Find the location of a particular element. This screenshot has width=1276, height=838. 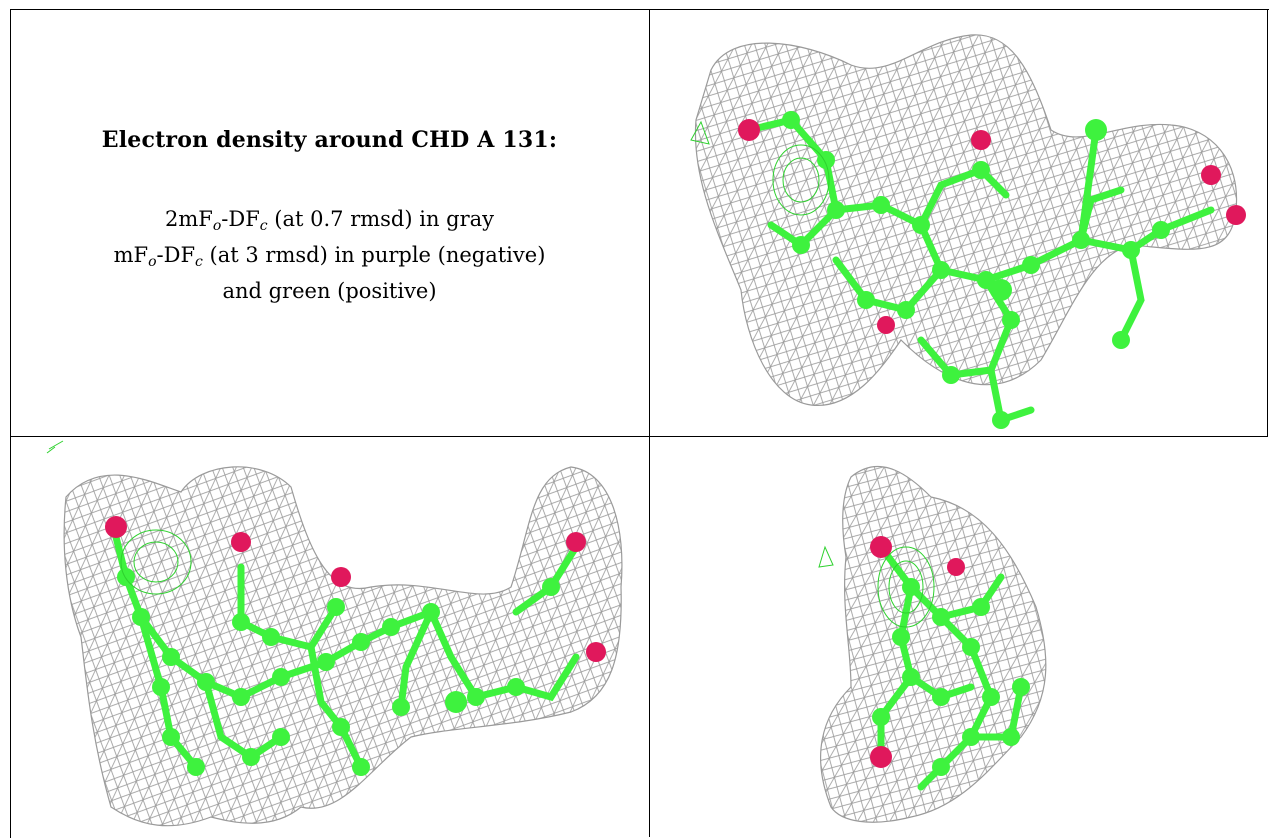

caption-line-1: 2mFo-DFc (at 0.7 rmsd) in gray is located at coordinates (329, 223).